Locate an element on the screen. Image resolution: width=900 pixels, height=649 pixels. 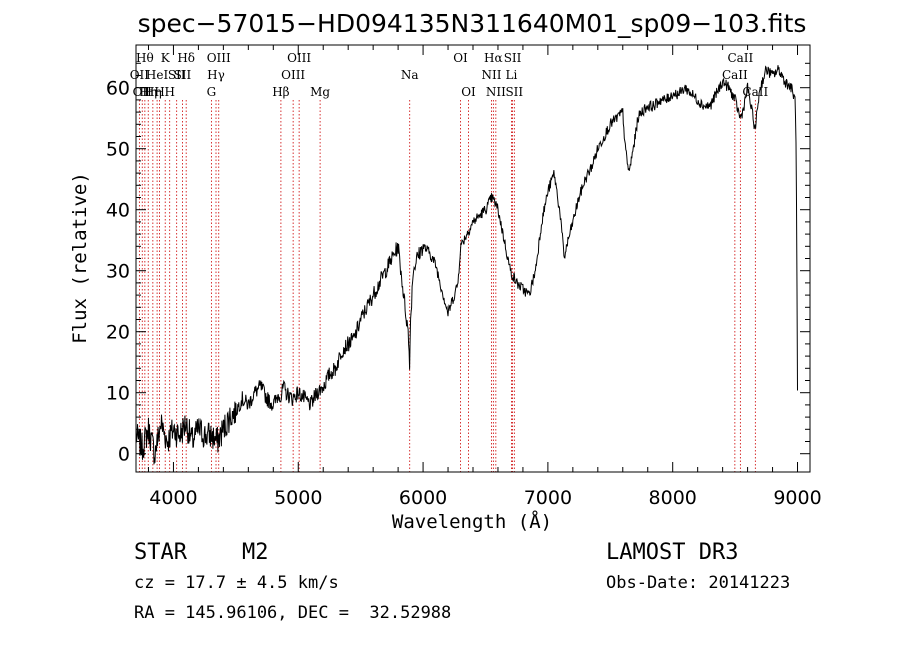
y-tick-label-40: 40 is located at coordinates (118, 211).